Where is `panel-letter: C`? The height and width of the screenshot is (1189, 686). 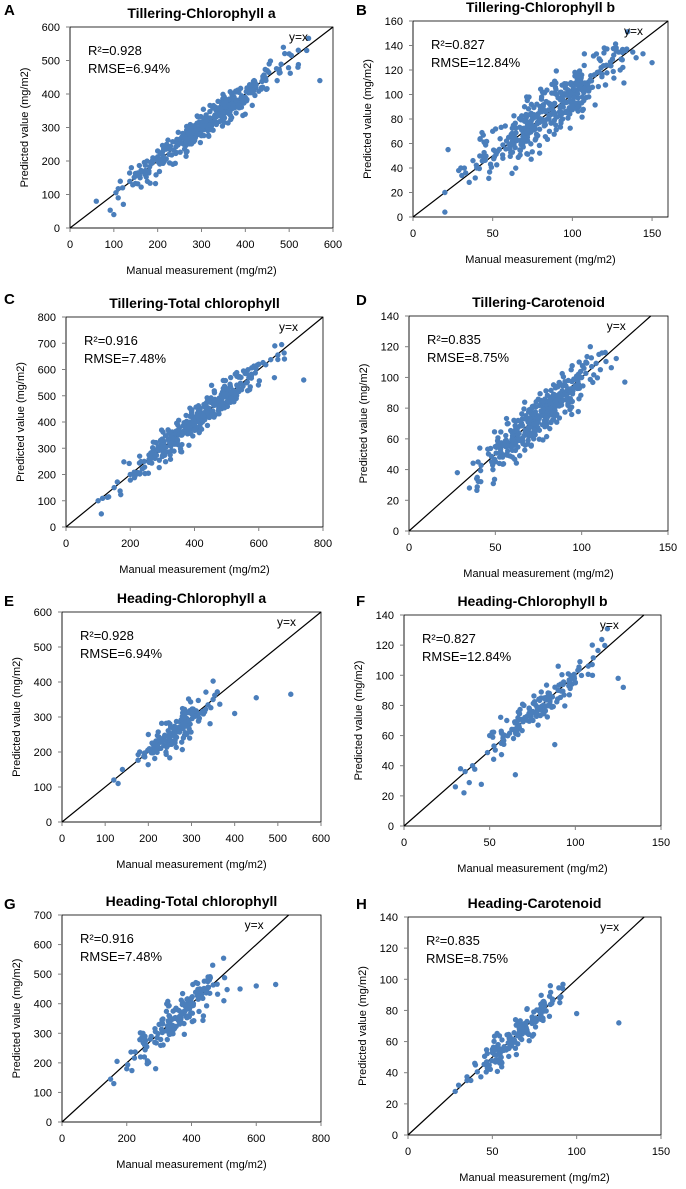
panel-letter: C is located at coordinates (9, 299).